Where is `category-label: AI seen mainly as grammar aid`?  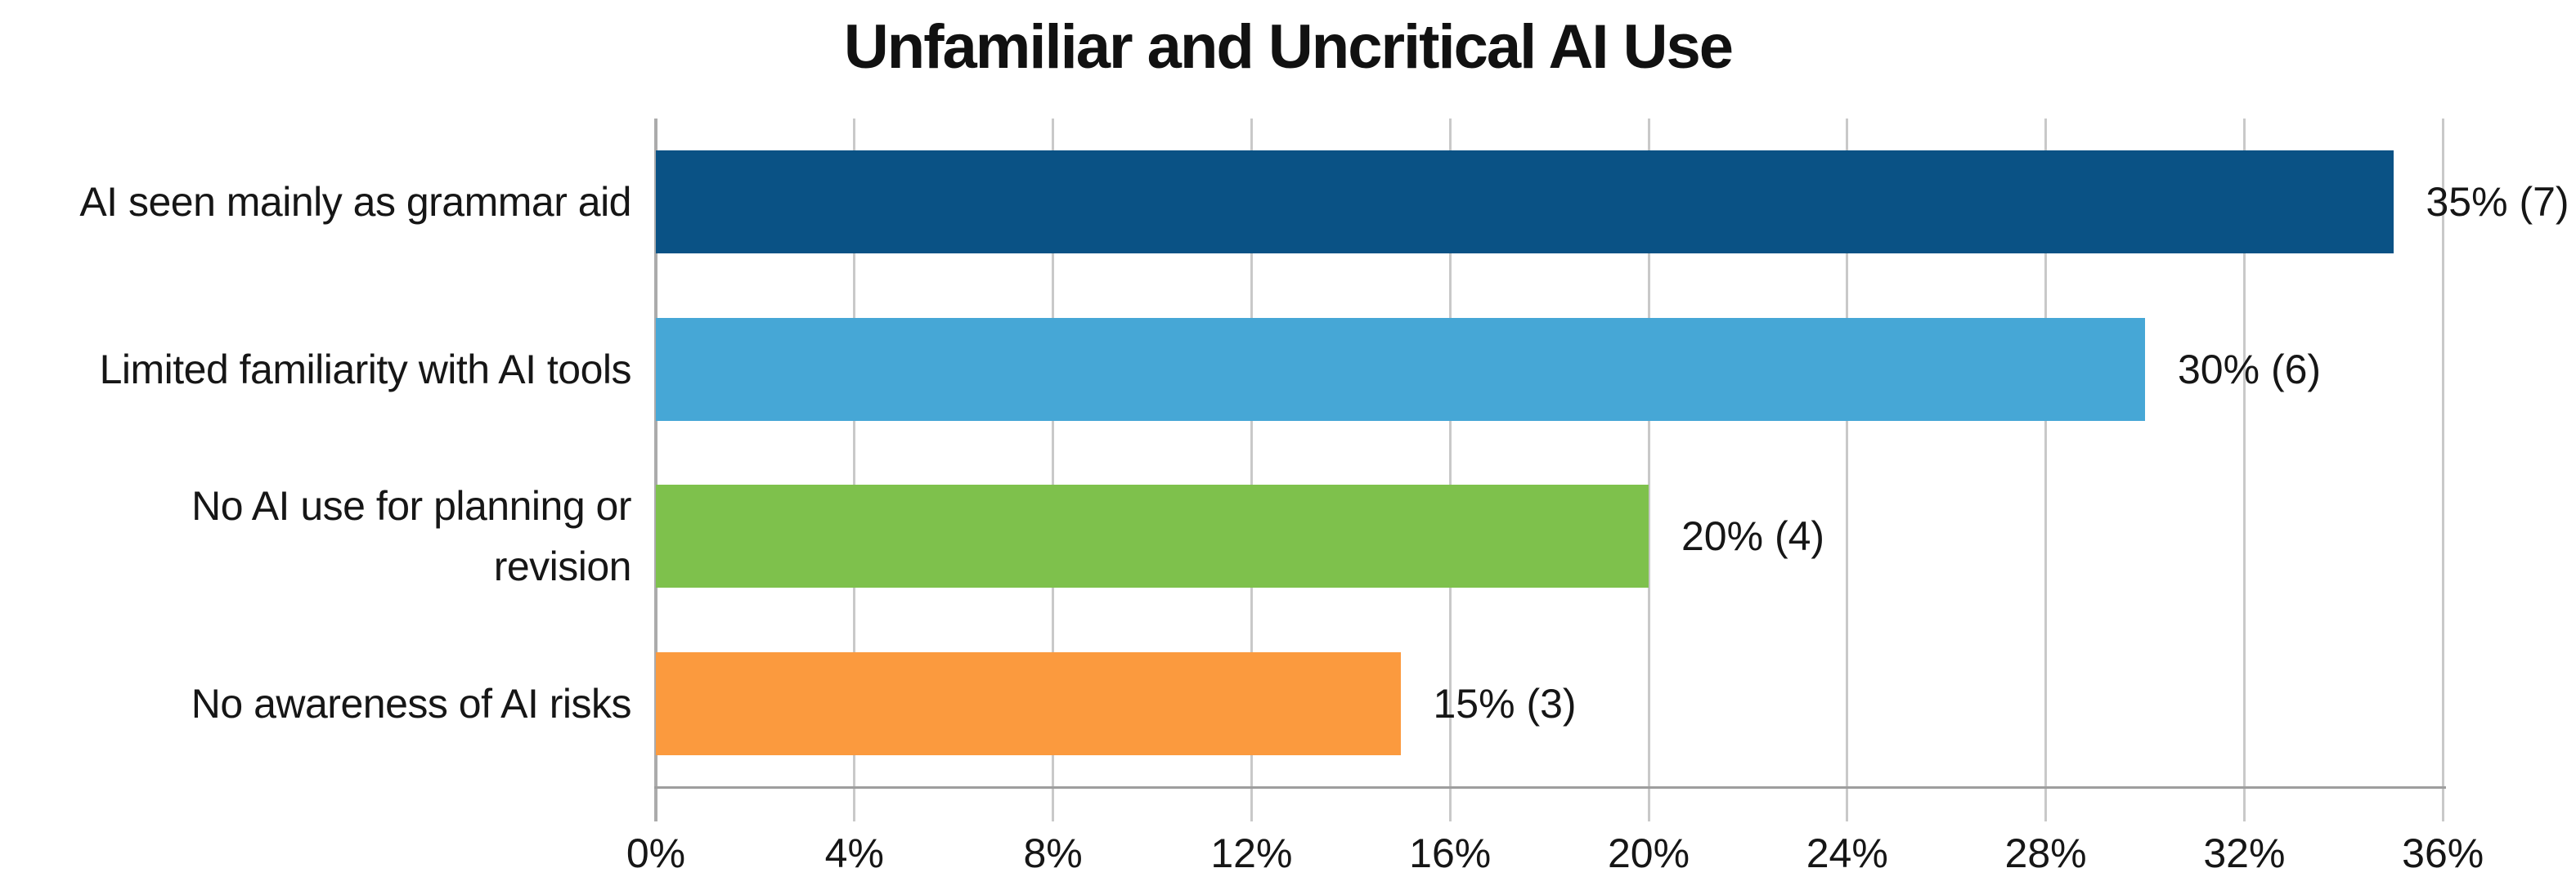 category-label: AI seen mainly as grammar aid is located at coordinates (316, 202).